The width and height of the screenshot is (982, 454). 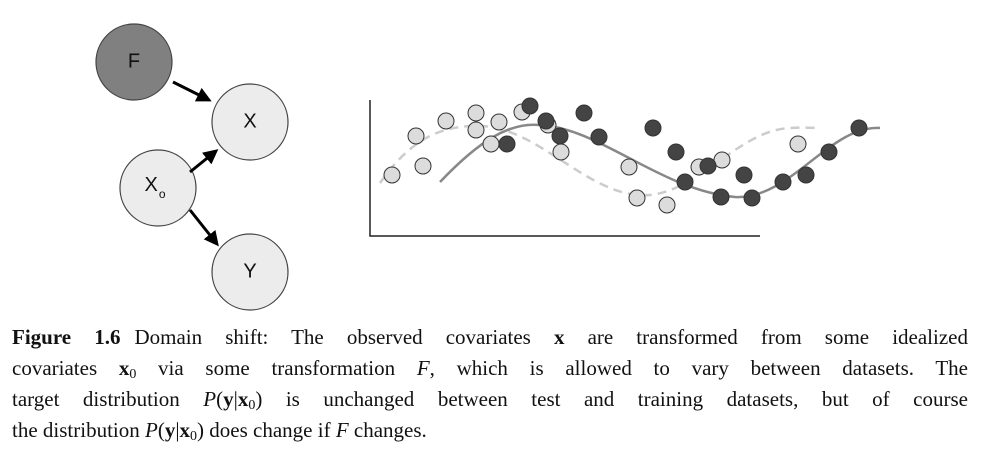 What do you see at coordinates (266, 430) in the screenshot?
I see `caption-text: ) does change if` at bounding box center [266, 430].